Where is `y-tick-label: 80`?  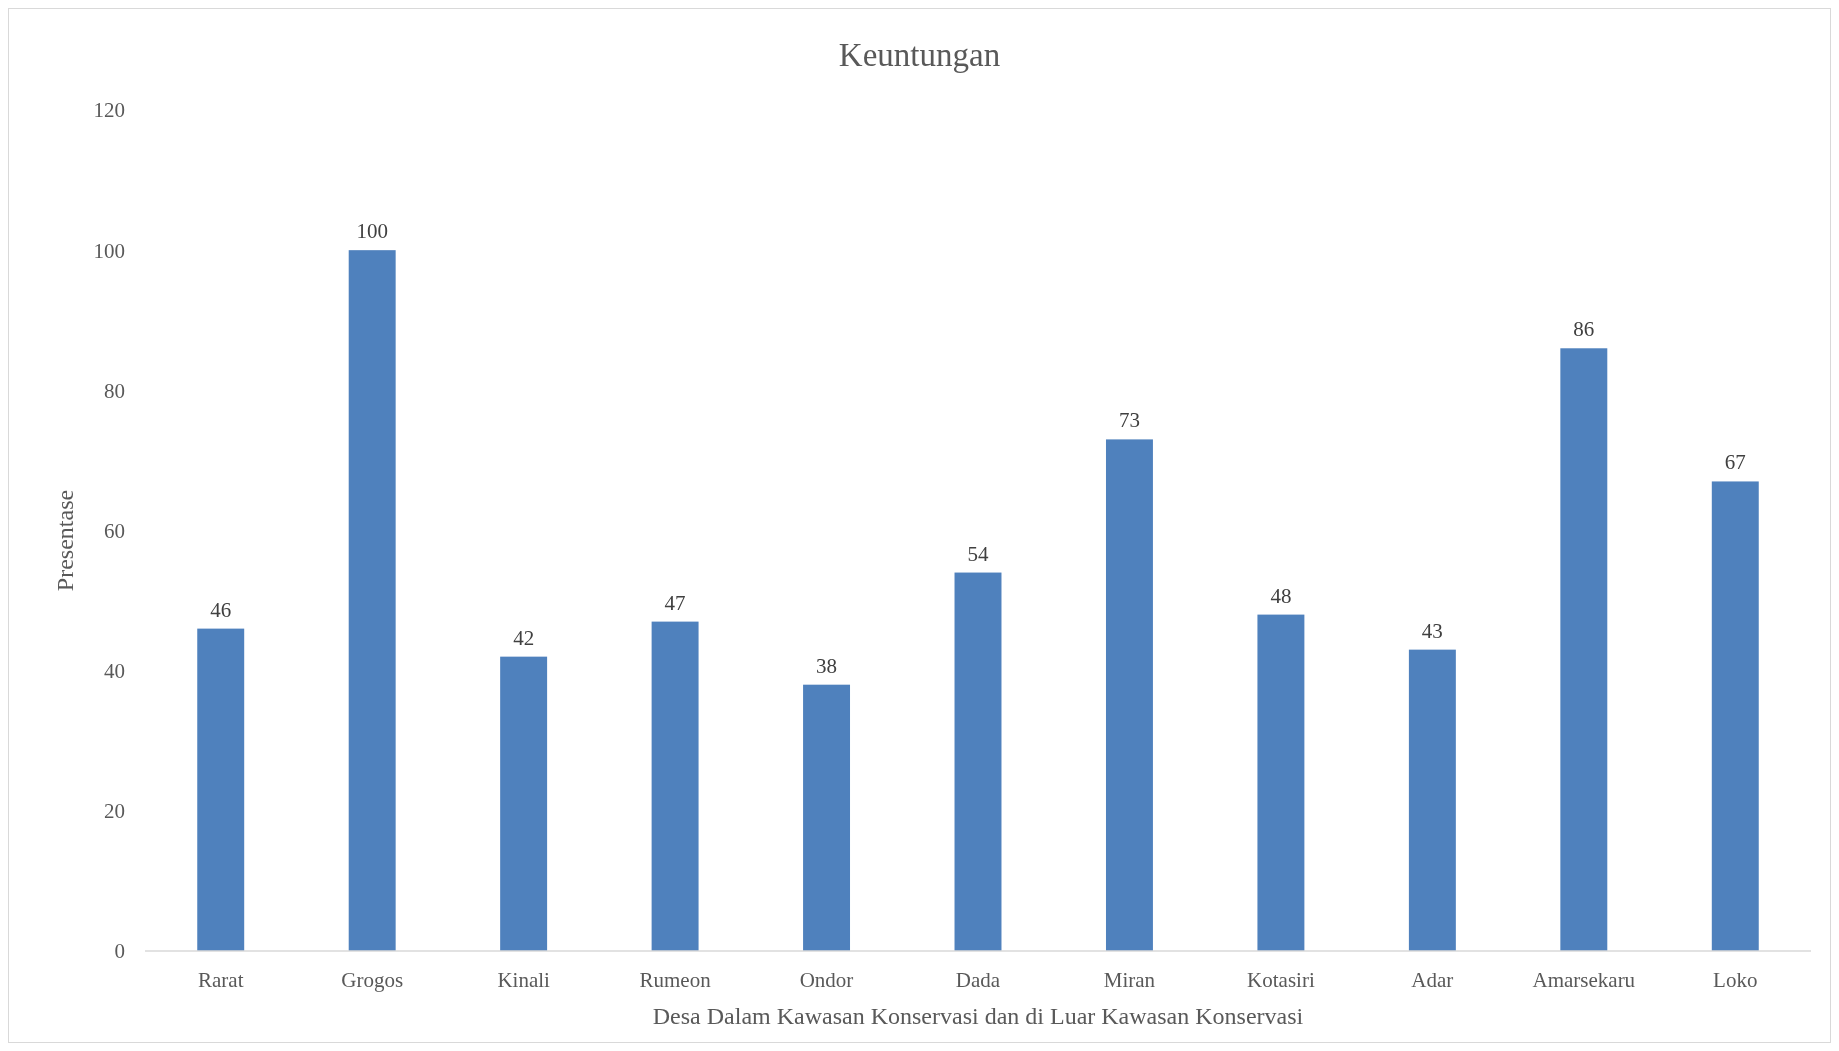 y-tick-label: 80 is located at coordinates (114, 390).